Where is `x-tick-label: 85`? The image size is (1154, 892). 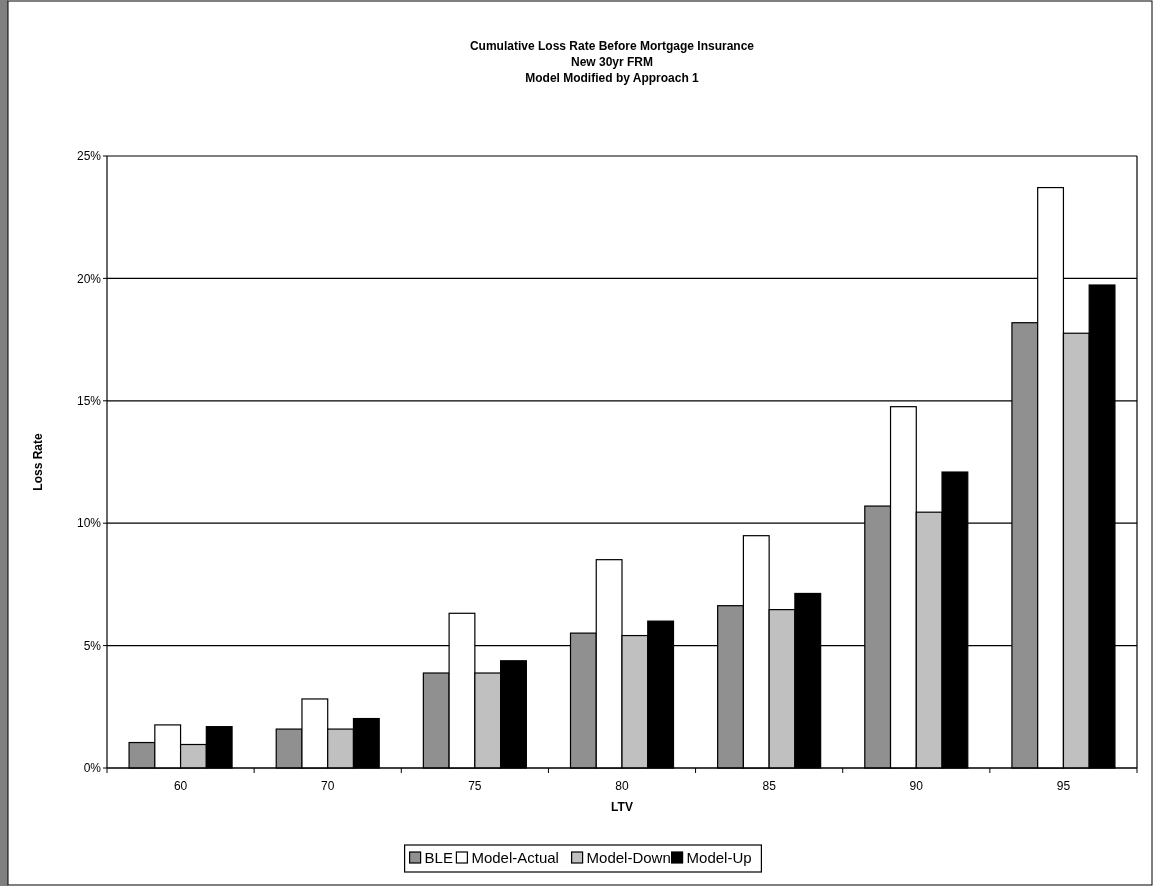 x-tick-label: 85 is located at coordinates (769, 786).